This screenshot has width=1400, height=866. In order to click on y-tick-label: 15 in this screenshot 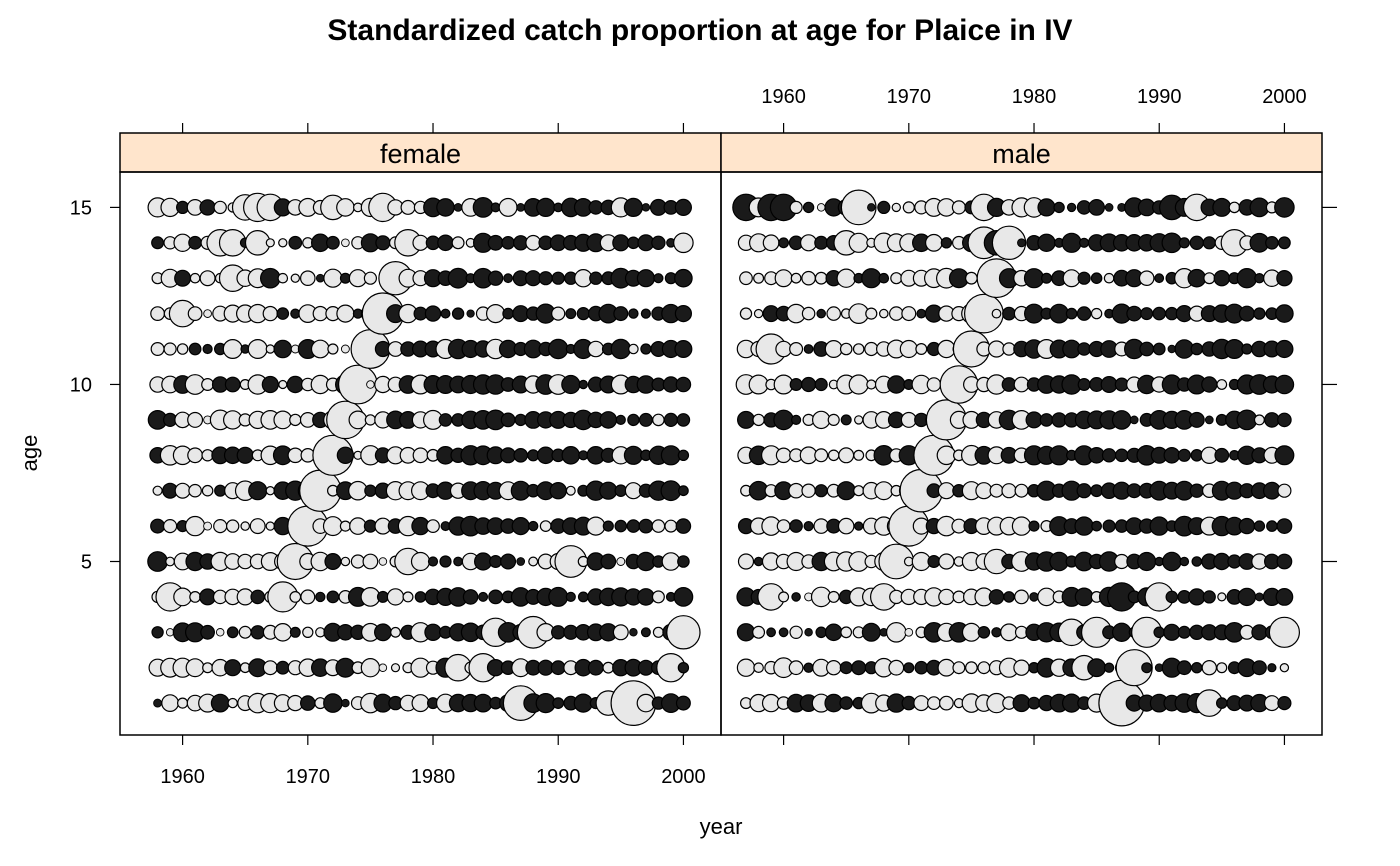, I will do `click(81, 208)`.